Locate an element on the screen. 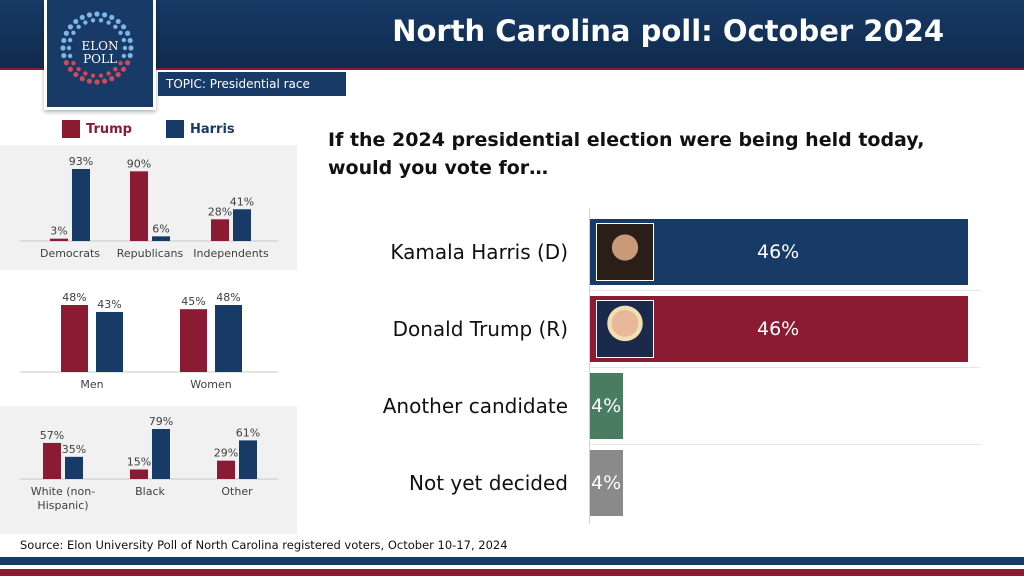 This screenshot has height=576, width=1024. category-label: Democrats is located at coordinates (70, 253).